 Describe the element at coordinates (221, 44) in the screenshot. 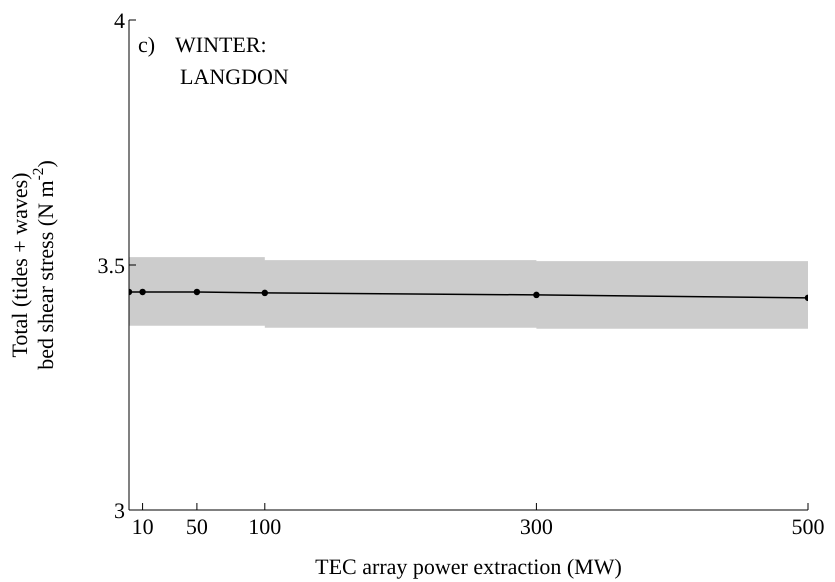

I see `annotation: WINTER:` at that location.